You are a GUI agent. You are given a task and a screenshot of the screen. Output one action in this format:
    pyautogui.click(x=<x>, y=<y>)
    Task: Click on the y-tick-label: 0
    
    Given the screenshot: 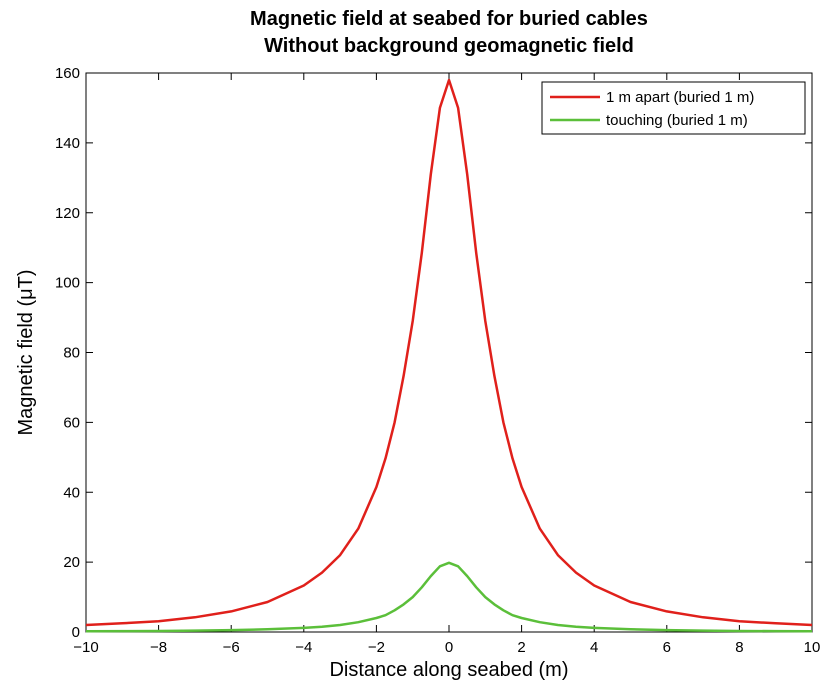 What is the action you would take?
    pyautogui.click(x=76, y=632)
    